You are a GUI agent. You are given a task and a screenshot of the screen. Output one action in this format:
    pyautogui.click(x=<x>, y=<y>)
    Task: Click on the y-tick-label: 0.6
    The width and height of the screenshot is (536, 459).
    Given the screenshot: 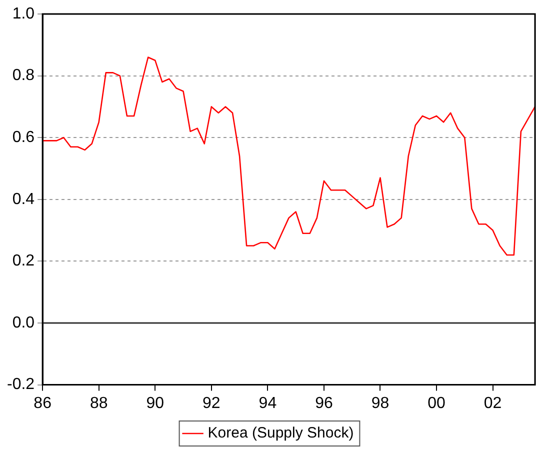 What is the action you would take?
    pyautogui.click(x=23, y=137)
    